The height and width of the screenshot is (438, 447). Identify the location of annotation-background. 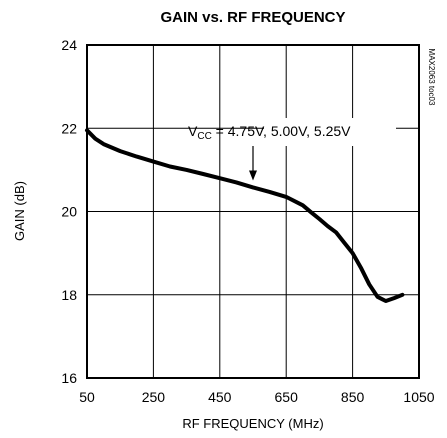
(330, 132).